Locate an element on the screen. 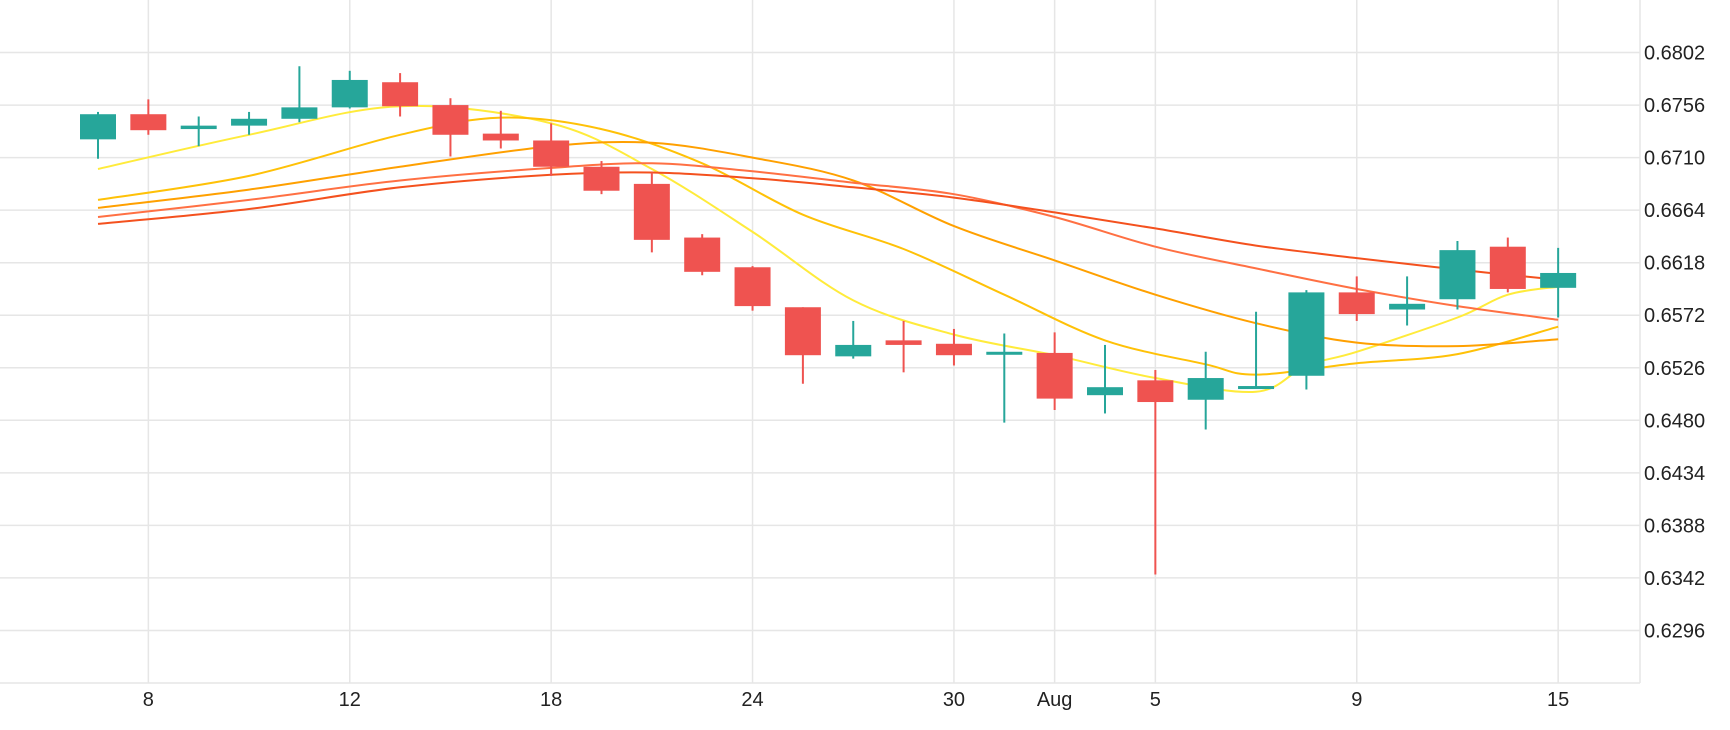 The image size is (1730, 730). x-tick-label: 24 is located at coordinates (752, 700).